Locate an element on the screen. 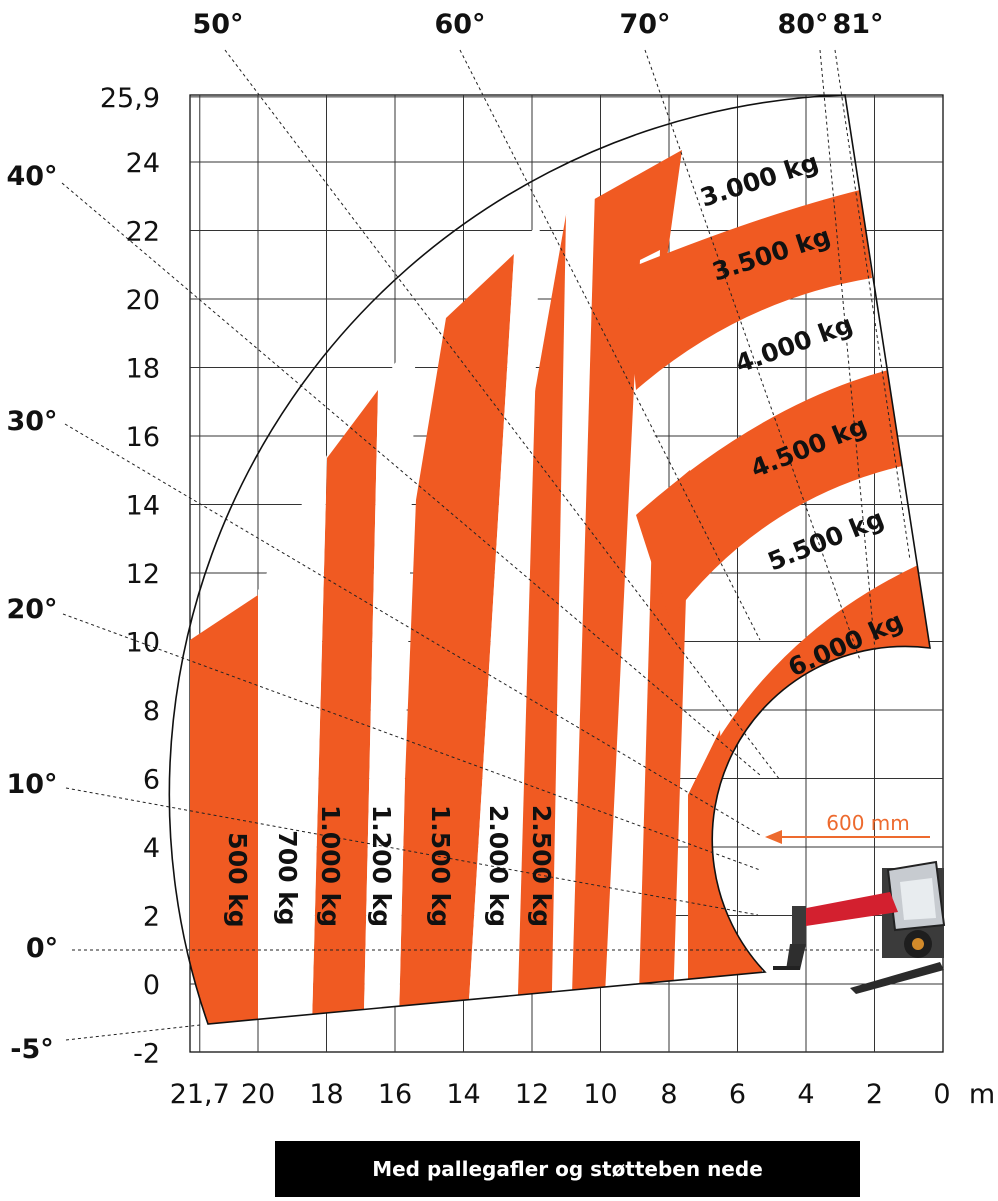  angle-label: 70° is located at coordinates (644, 24).